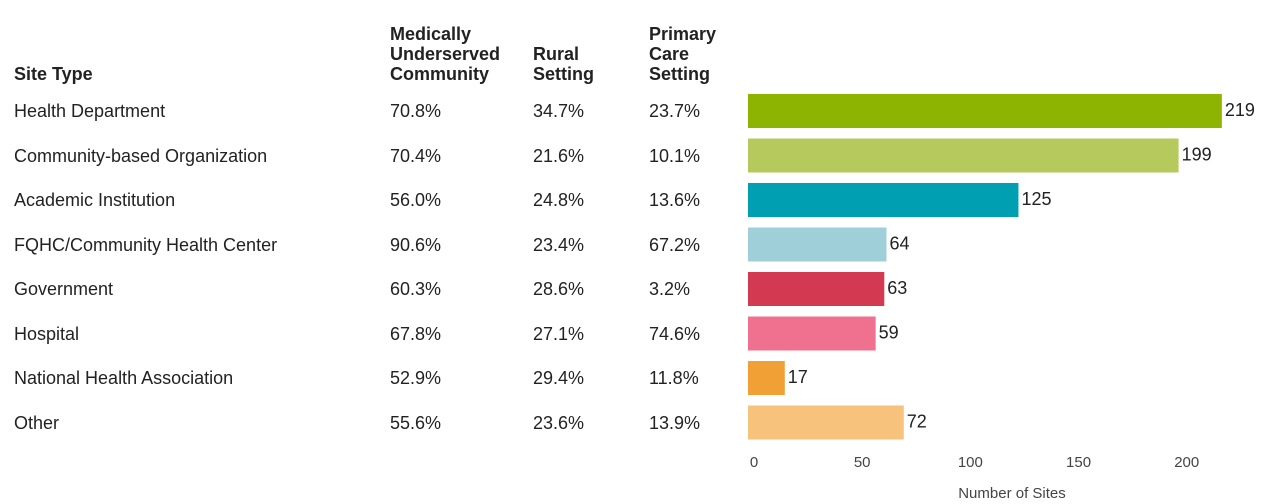  I want to click on bar-value-label: 125, so click(1036, 199).